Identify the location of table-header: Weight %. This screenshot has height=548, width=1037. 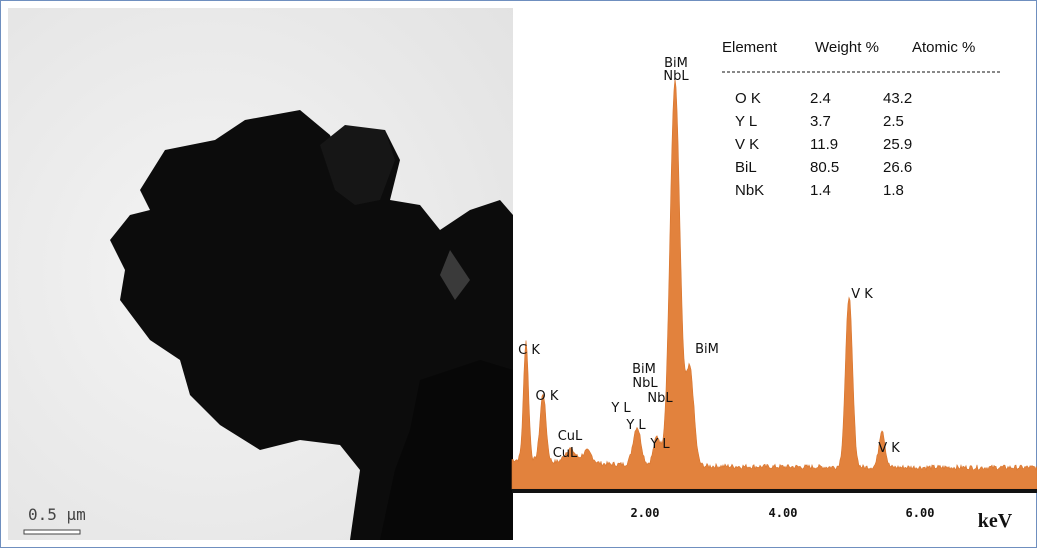
(847, 47).